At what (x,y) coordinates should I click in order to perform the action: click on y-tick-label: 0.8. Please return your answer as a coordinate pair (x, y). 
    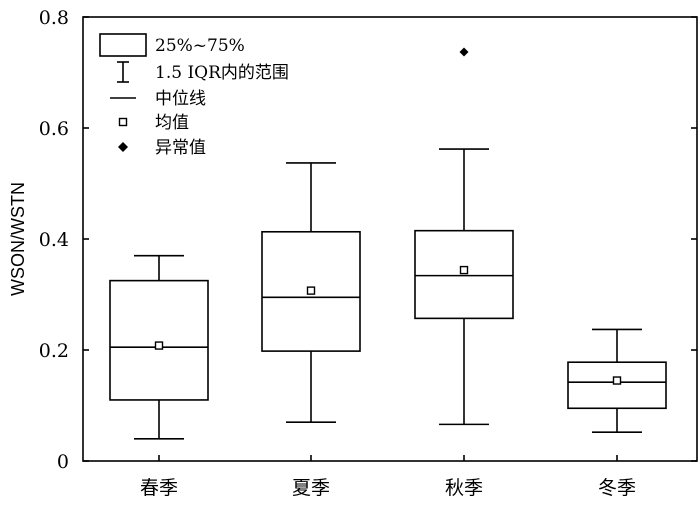
    Looking at the image, I should click on (54, 18).